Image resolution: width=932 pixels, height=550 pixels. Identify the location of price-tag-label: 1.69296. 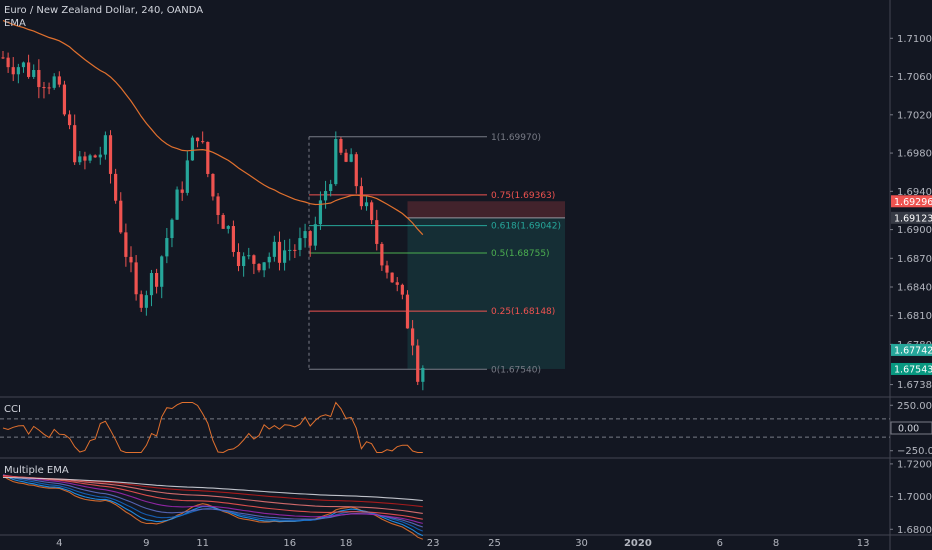
(913, 202).